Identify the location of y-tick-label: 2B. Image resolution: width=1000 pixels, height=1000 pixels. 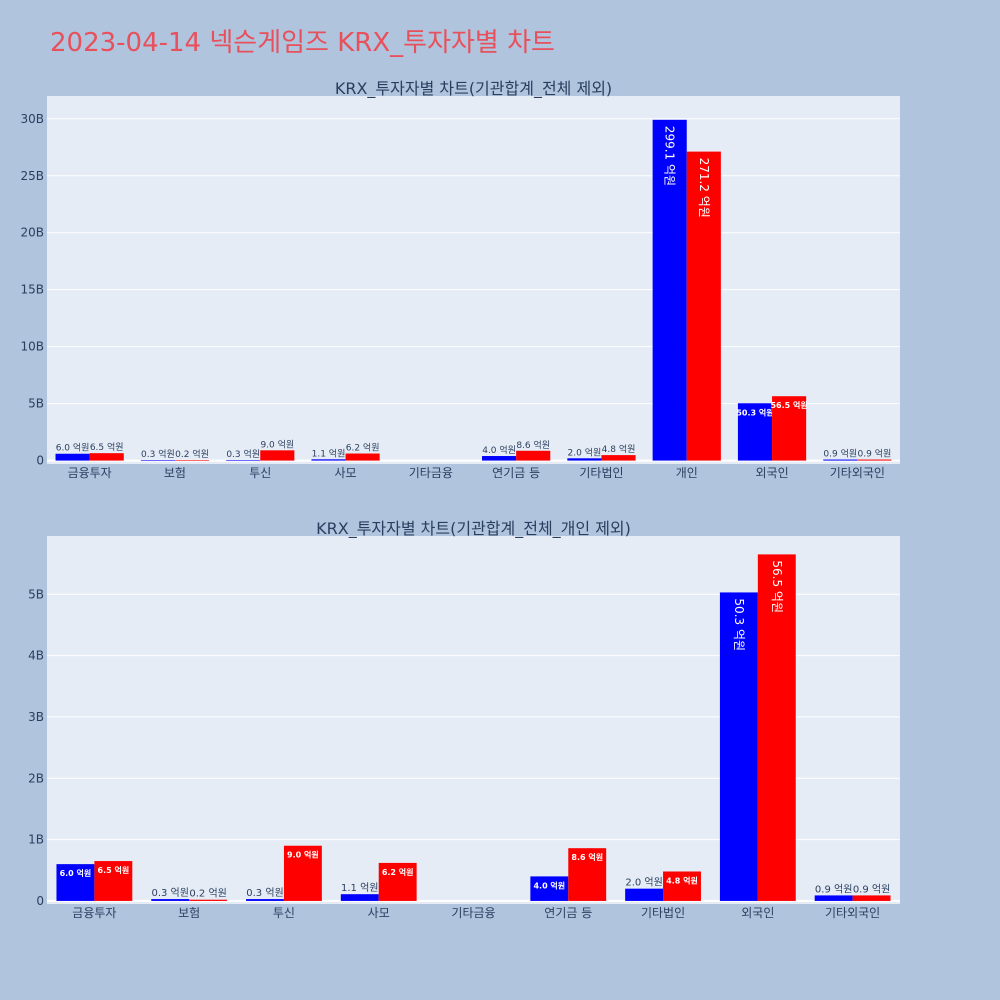
(36, 778).